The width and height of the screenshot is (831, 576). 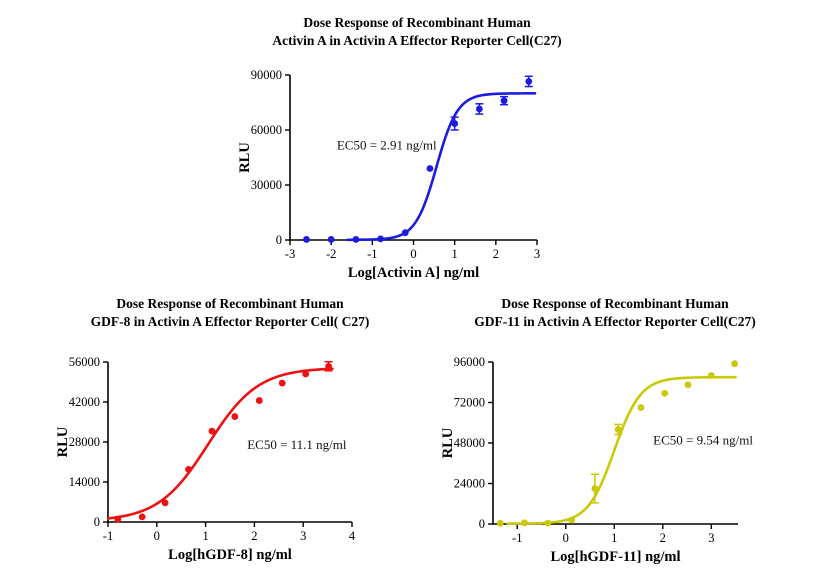 I want to click on y-tick-label: 24000, so click(x=469, y=484).